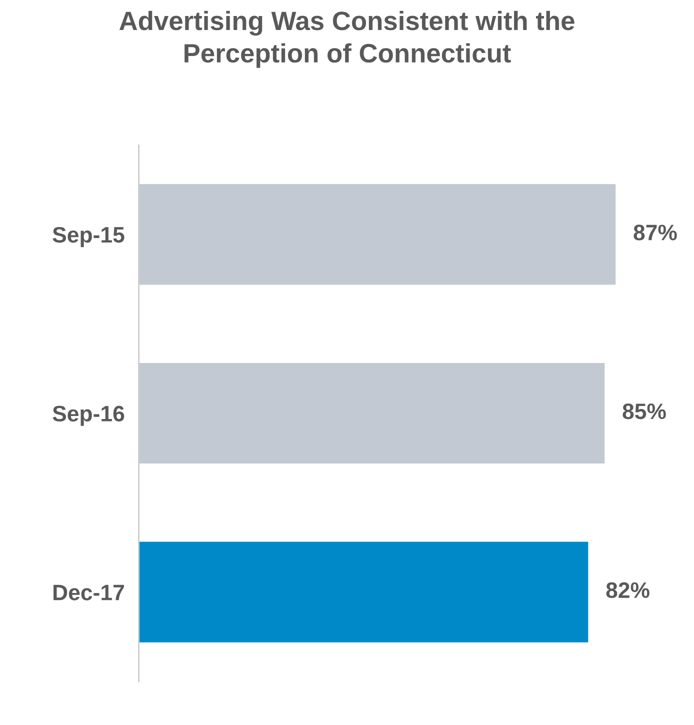 This screenshot has height=725, width=694. What do you see at coordinates (628, 590) in the screenshot?
I see `data-label: 82%` at bounding box center [628, 590].